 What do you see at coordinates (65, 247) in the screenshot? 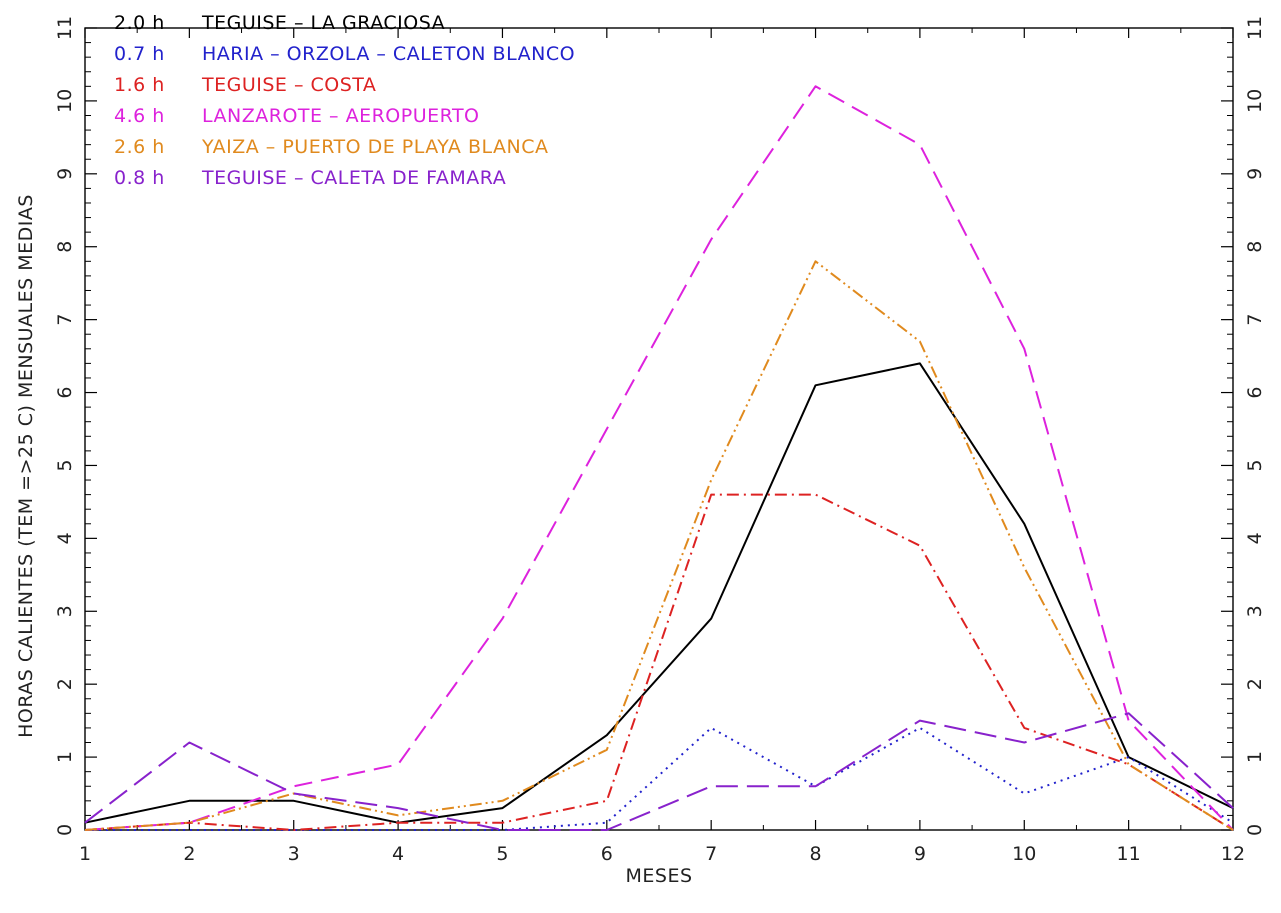
I see `y-tick-label-left: 8` at bounding box center [65, 247].